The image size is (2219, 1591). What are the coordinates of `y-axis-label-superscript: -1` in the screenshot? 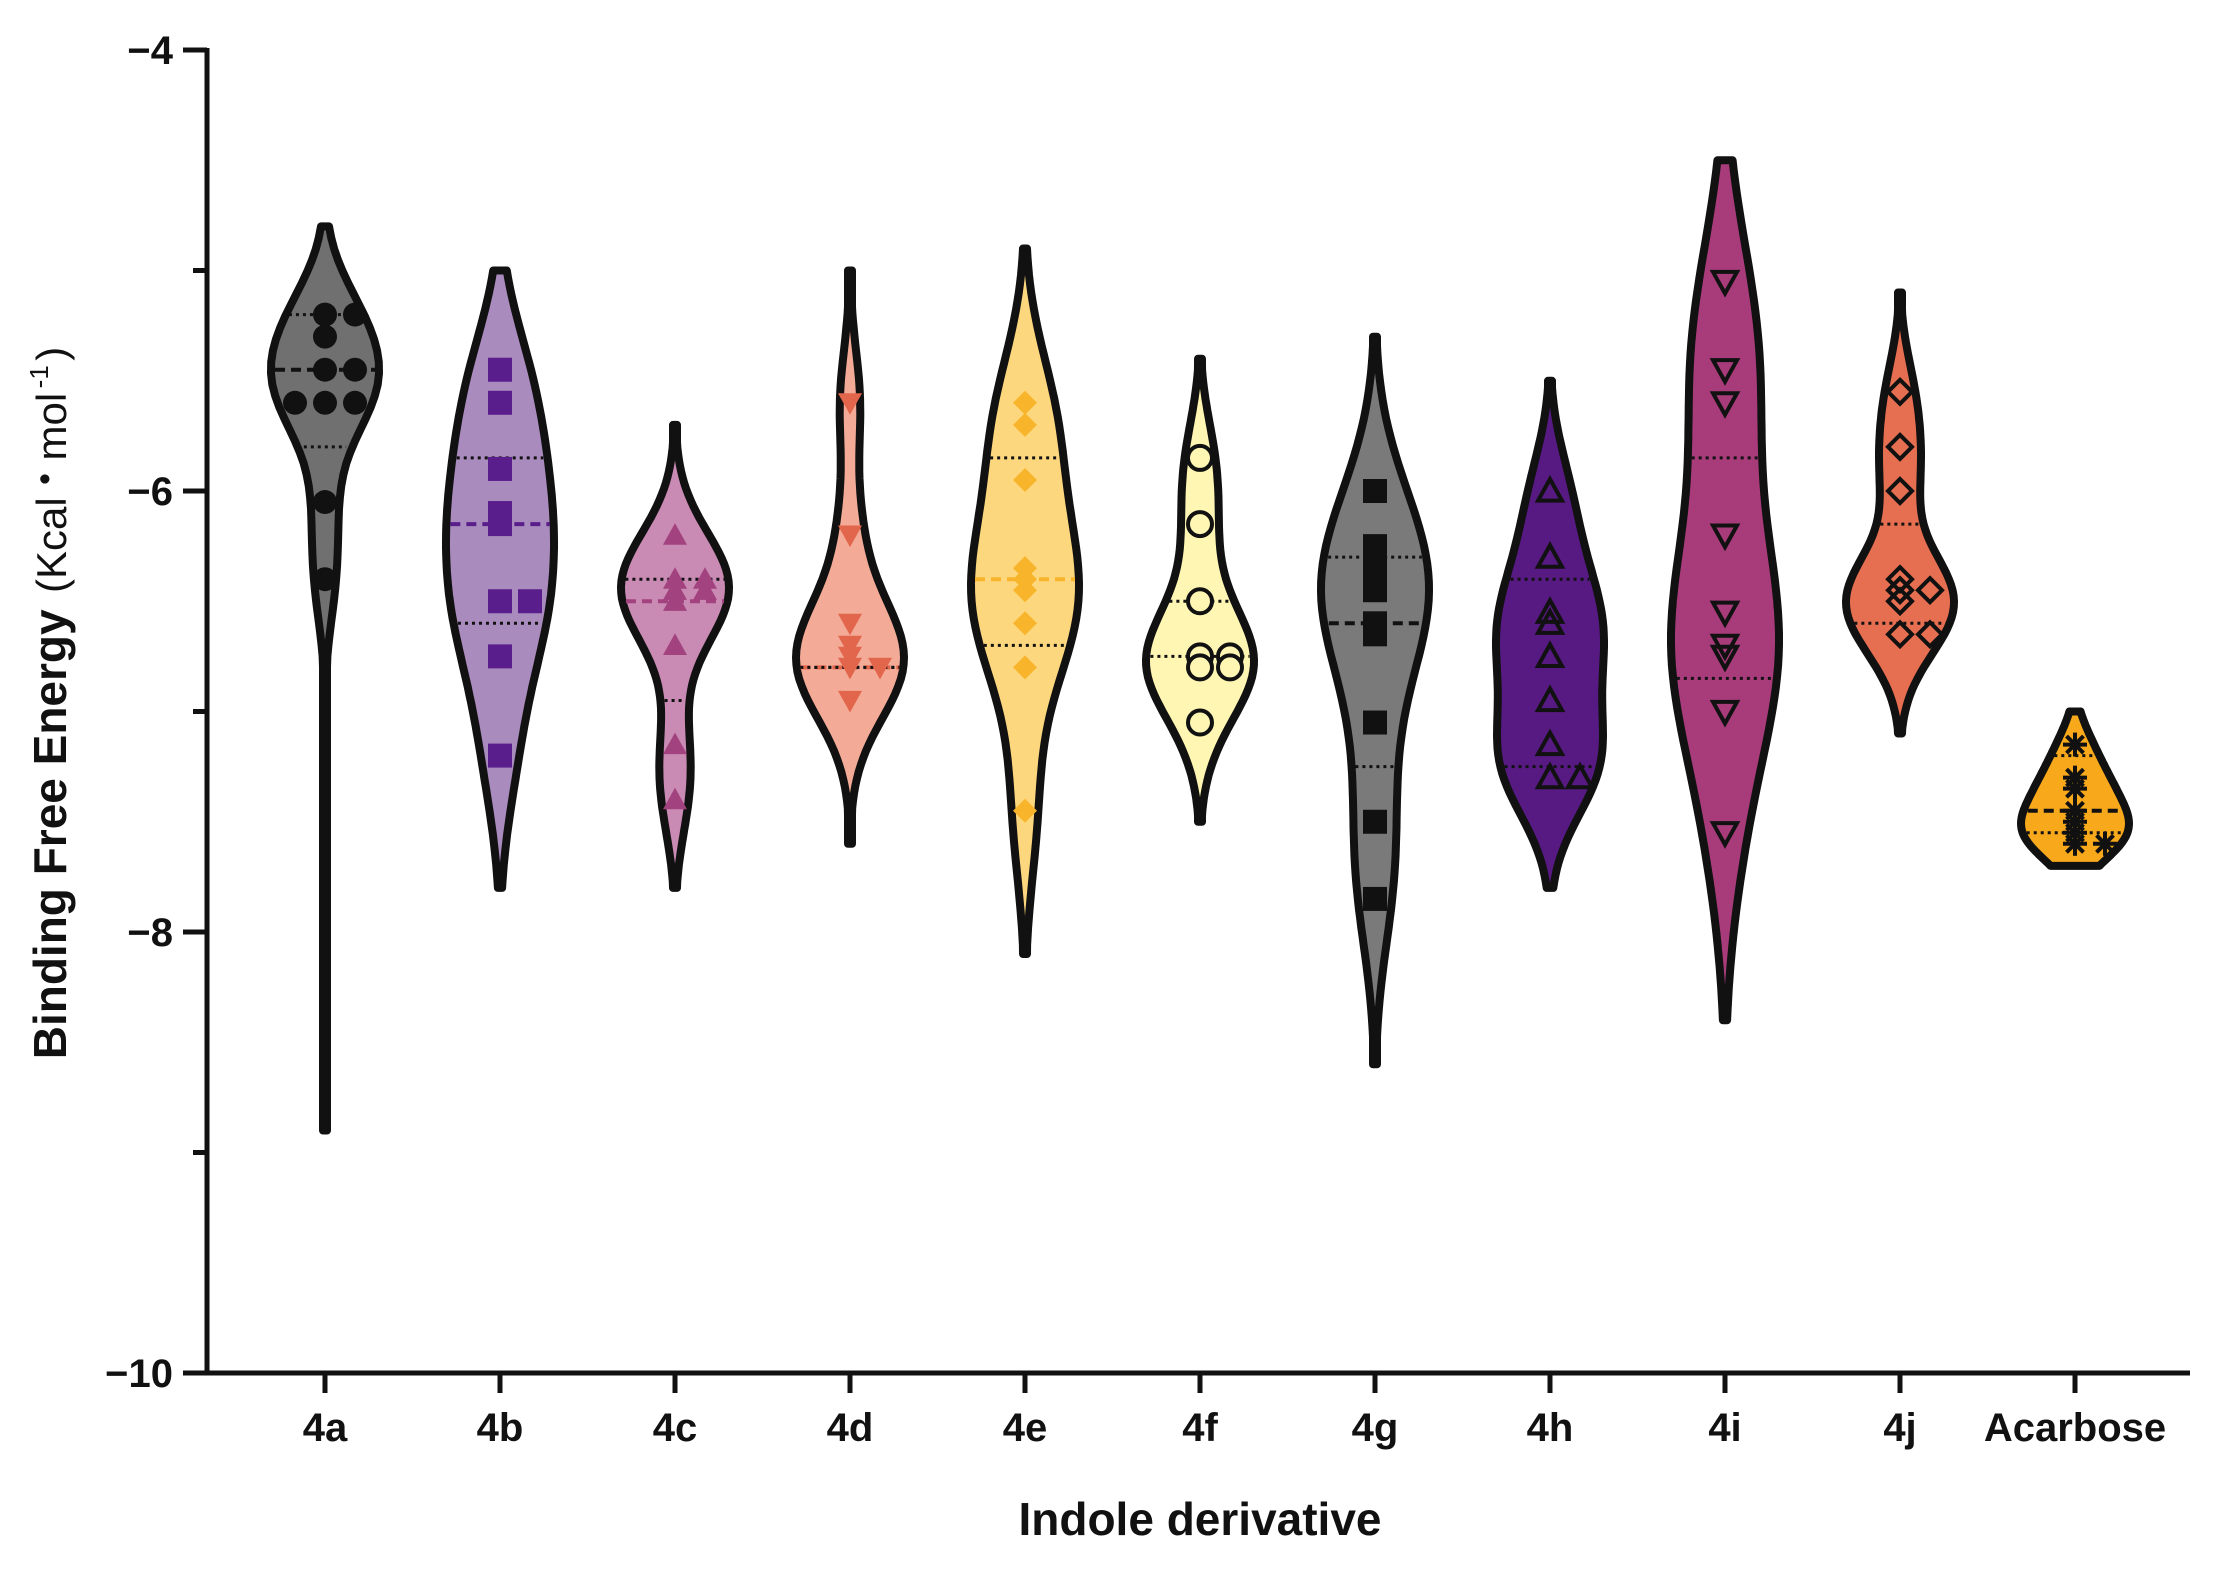 It's located at (39, 376).